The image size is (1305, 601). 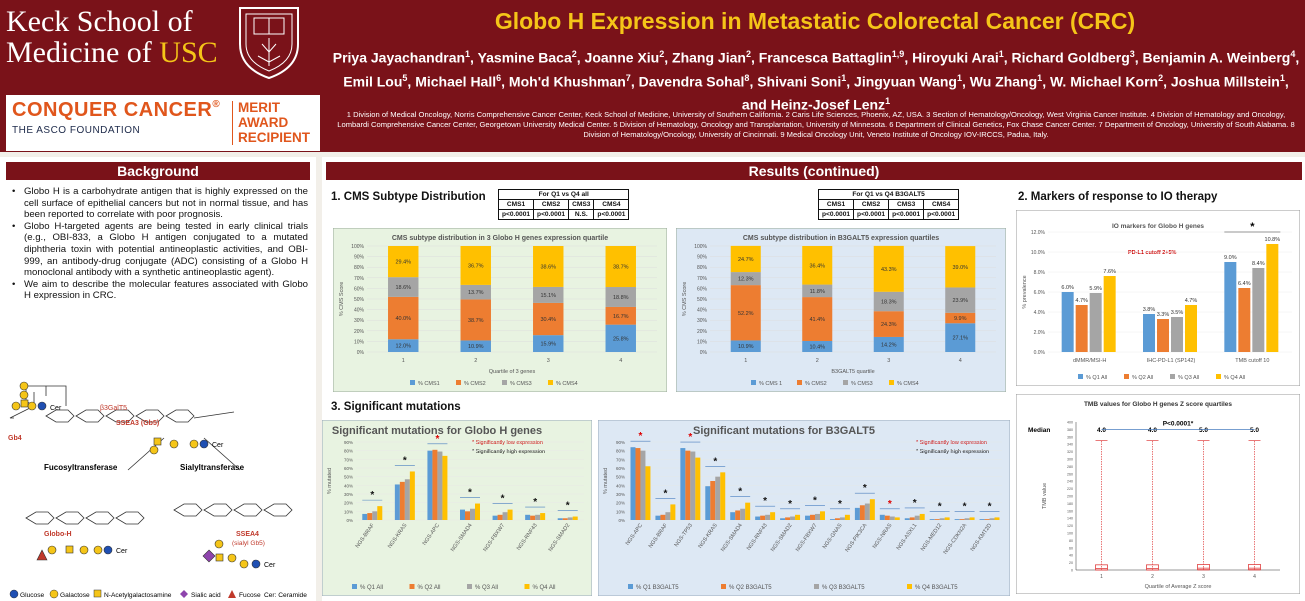 I want to click on table-cell: N.S., so click(x=581, y=214).